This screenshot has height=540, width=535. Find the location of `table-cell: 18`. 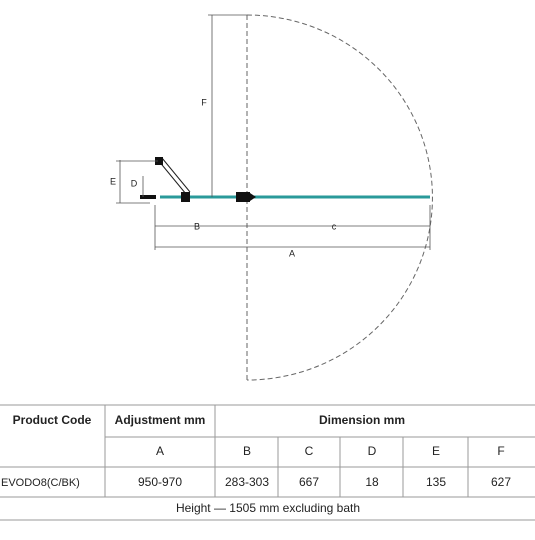

table-cell: 18 is located at coordinates (372, 482).